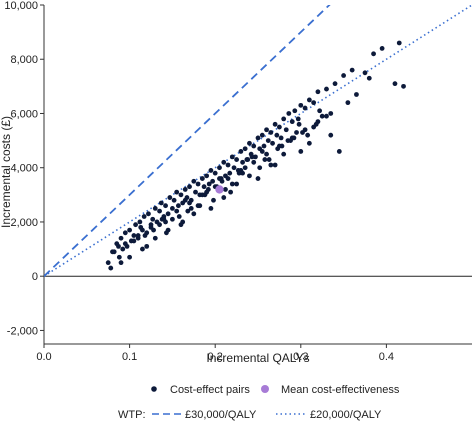  Describe the element at coordinates (154, 389) in the screenshot. I see `legend-points-marker` at that location.